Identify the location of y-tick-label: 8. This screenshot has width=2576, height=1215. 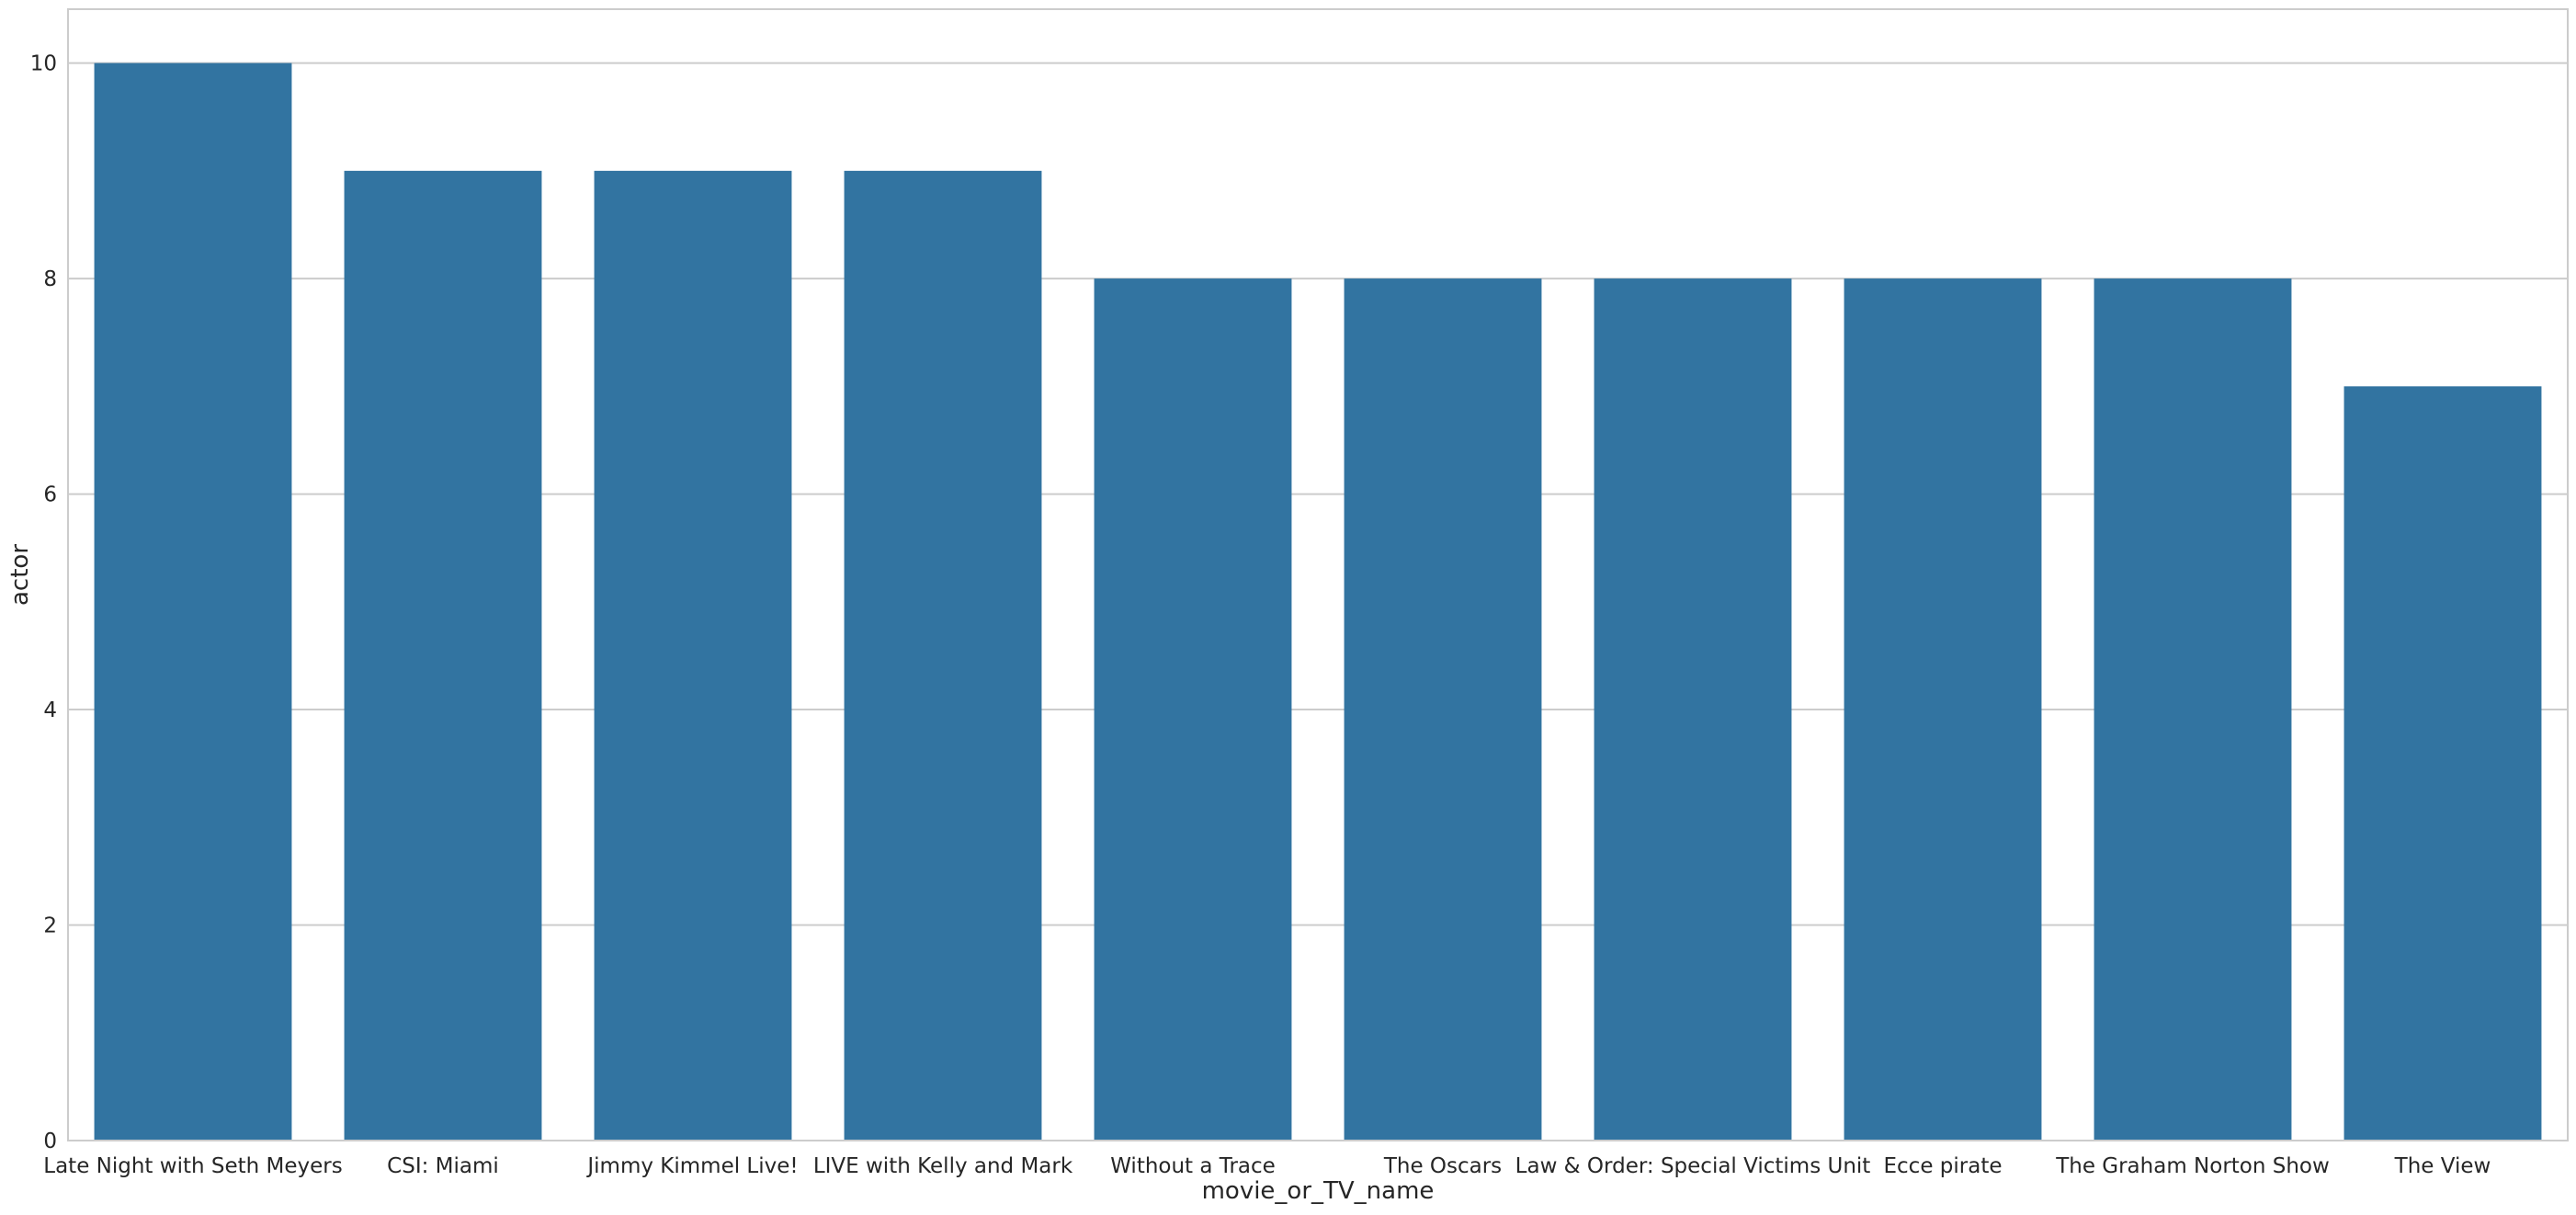
(50, 279).